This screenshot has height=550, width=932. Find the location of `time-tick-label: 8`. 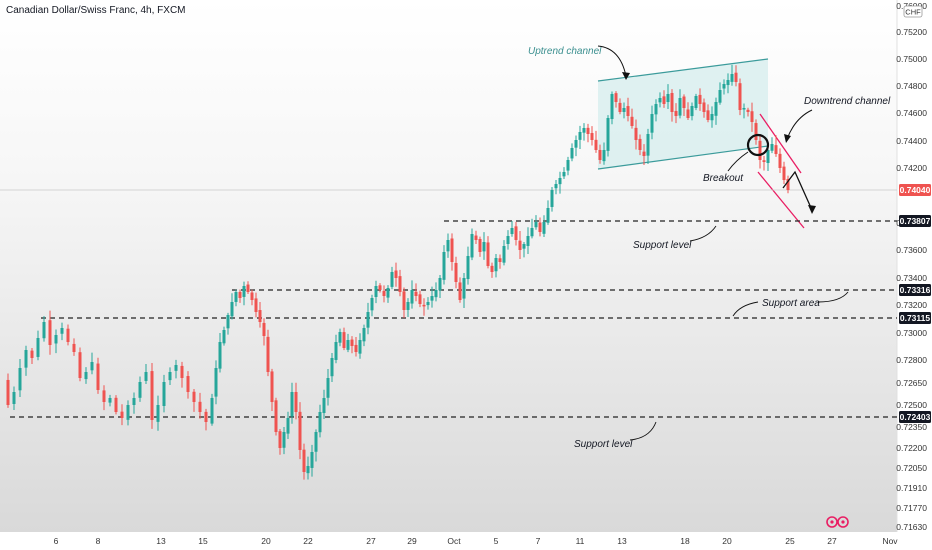

time-tick-label: 8 is located at coordinates (98, 541).